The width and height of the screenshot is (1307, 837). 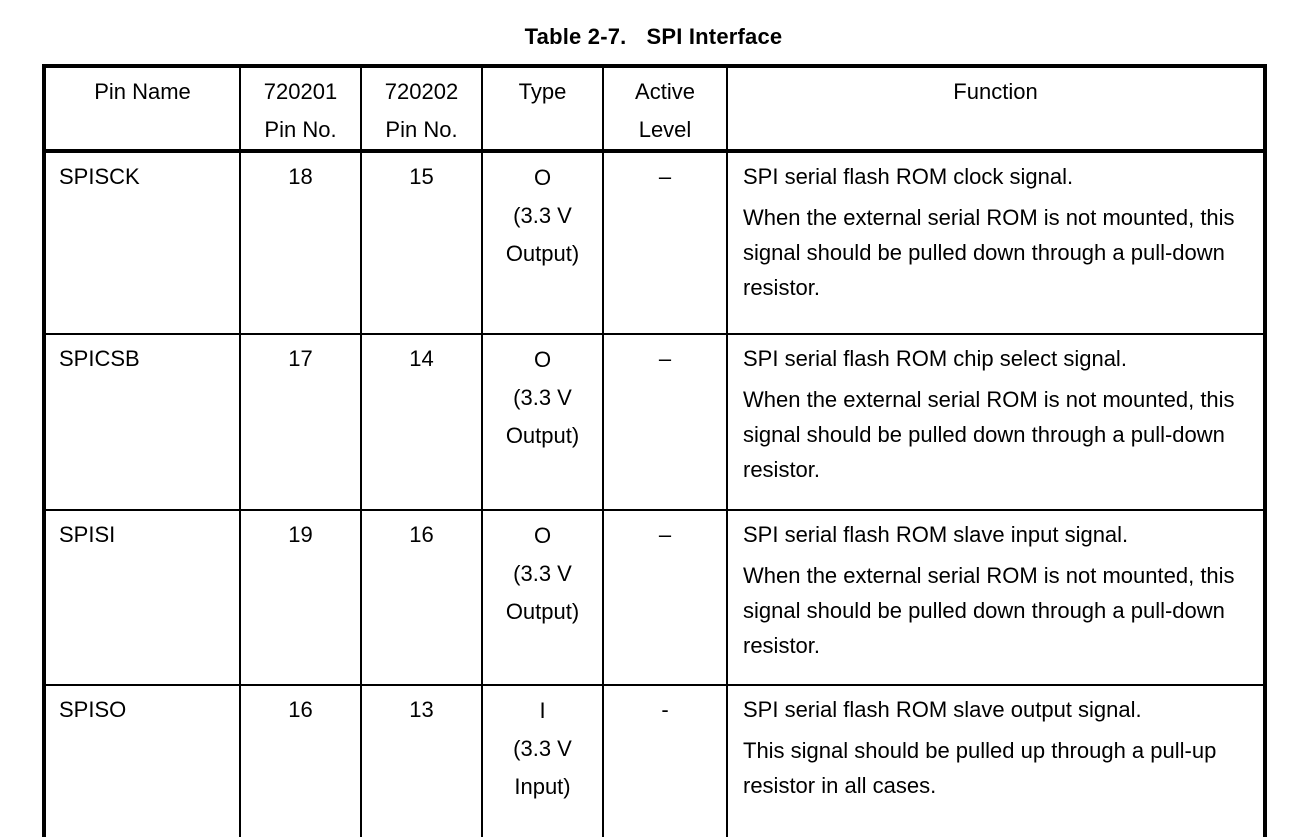 What do you see at coordinates (300, 760) in the screenshot?
I see `pin-no-720201-cell: 16` at bounding box center [300, 760].